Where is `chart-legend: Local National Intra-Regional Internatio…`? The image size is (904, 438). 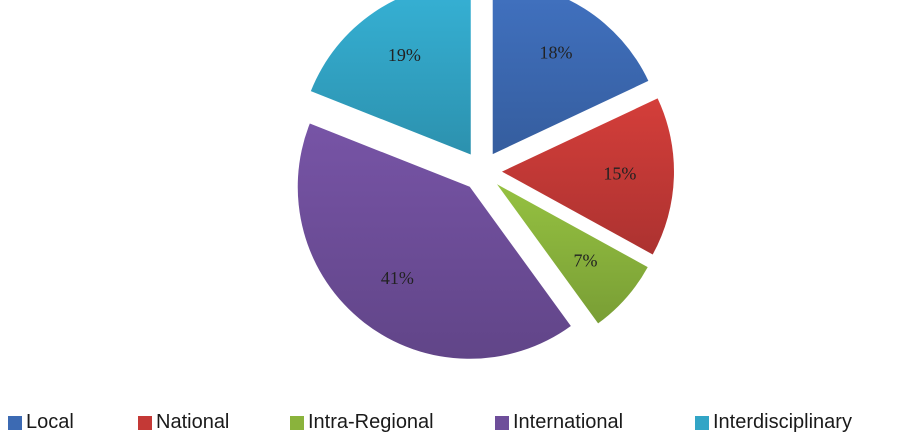
chart-legend: Local National Intra-Regional Internatio… is located at coordinates (452, 423).